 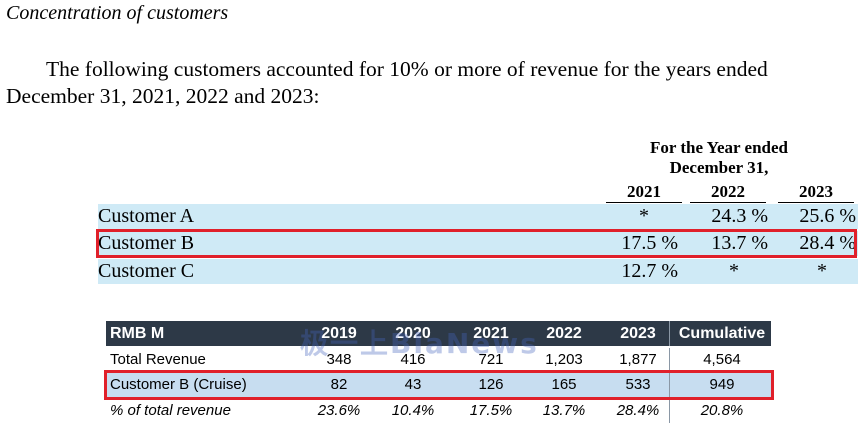 What do you see at coordinates (816, 192) in the screenshot?
I see `year-2023-header: 2023` at bounding box center [816, 192].